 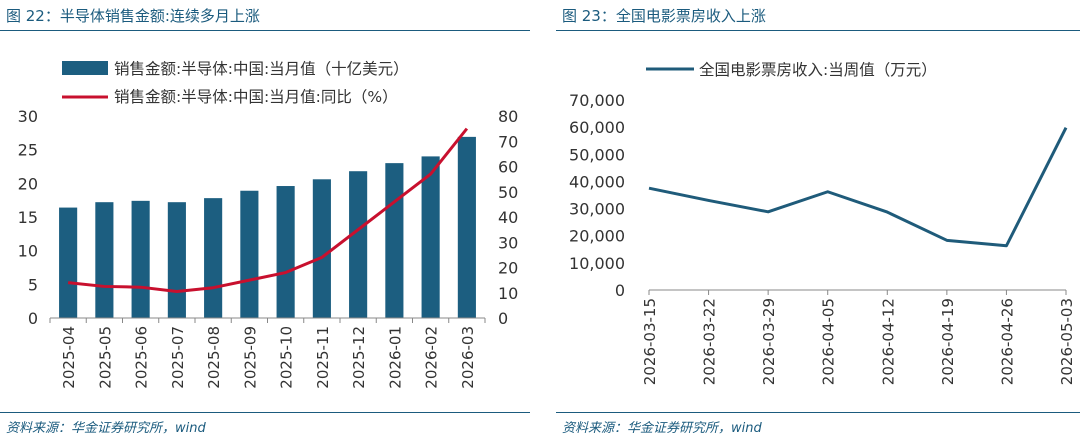 I want to click on x-tick-label: 2025-06, so click(x=142, y=357).